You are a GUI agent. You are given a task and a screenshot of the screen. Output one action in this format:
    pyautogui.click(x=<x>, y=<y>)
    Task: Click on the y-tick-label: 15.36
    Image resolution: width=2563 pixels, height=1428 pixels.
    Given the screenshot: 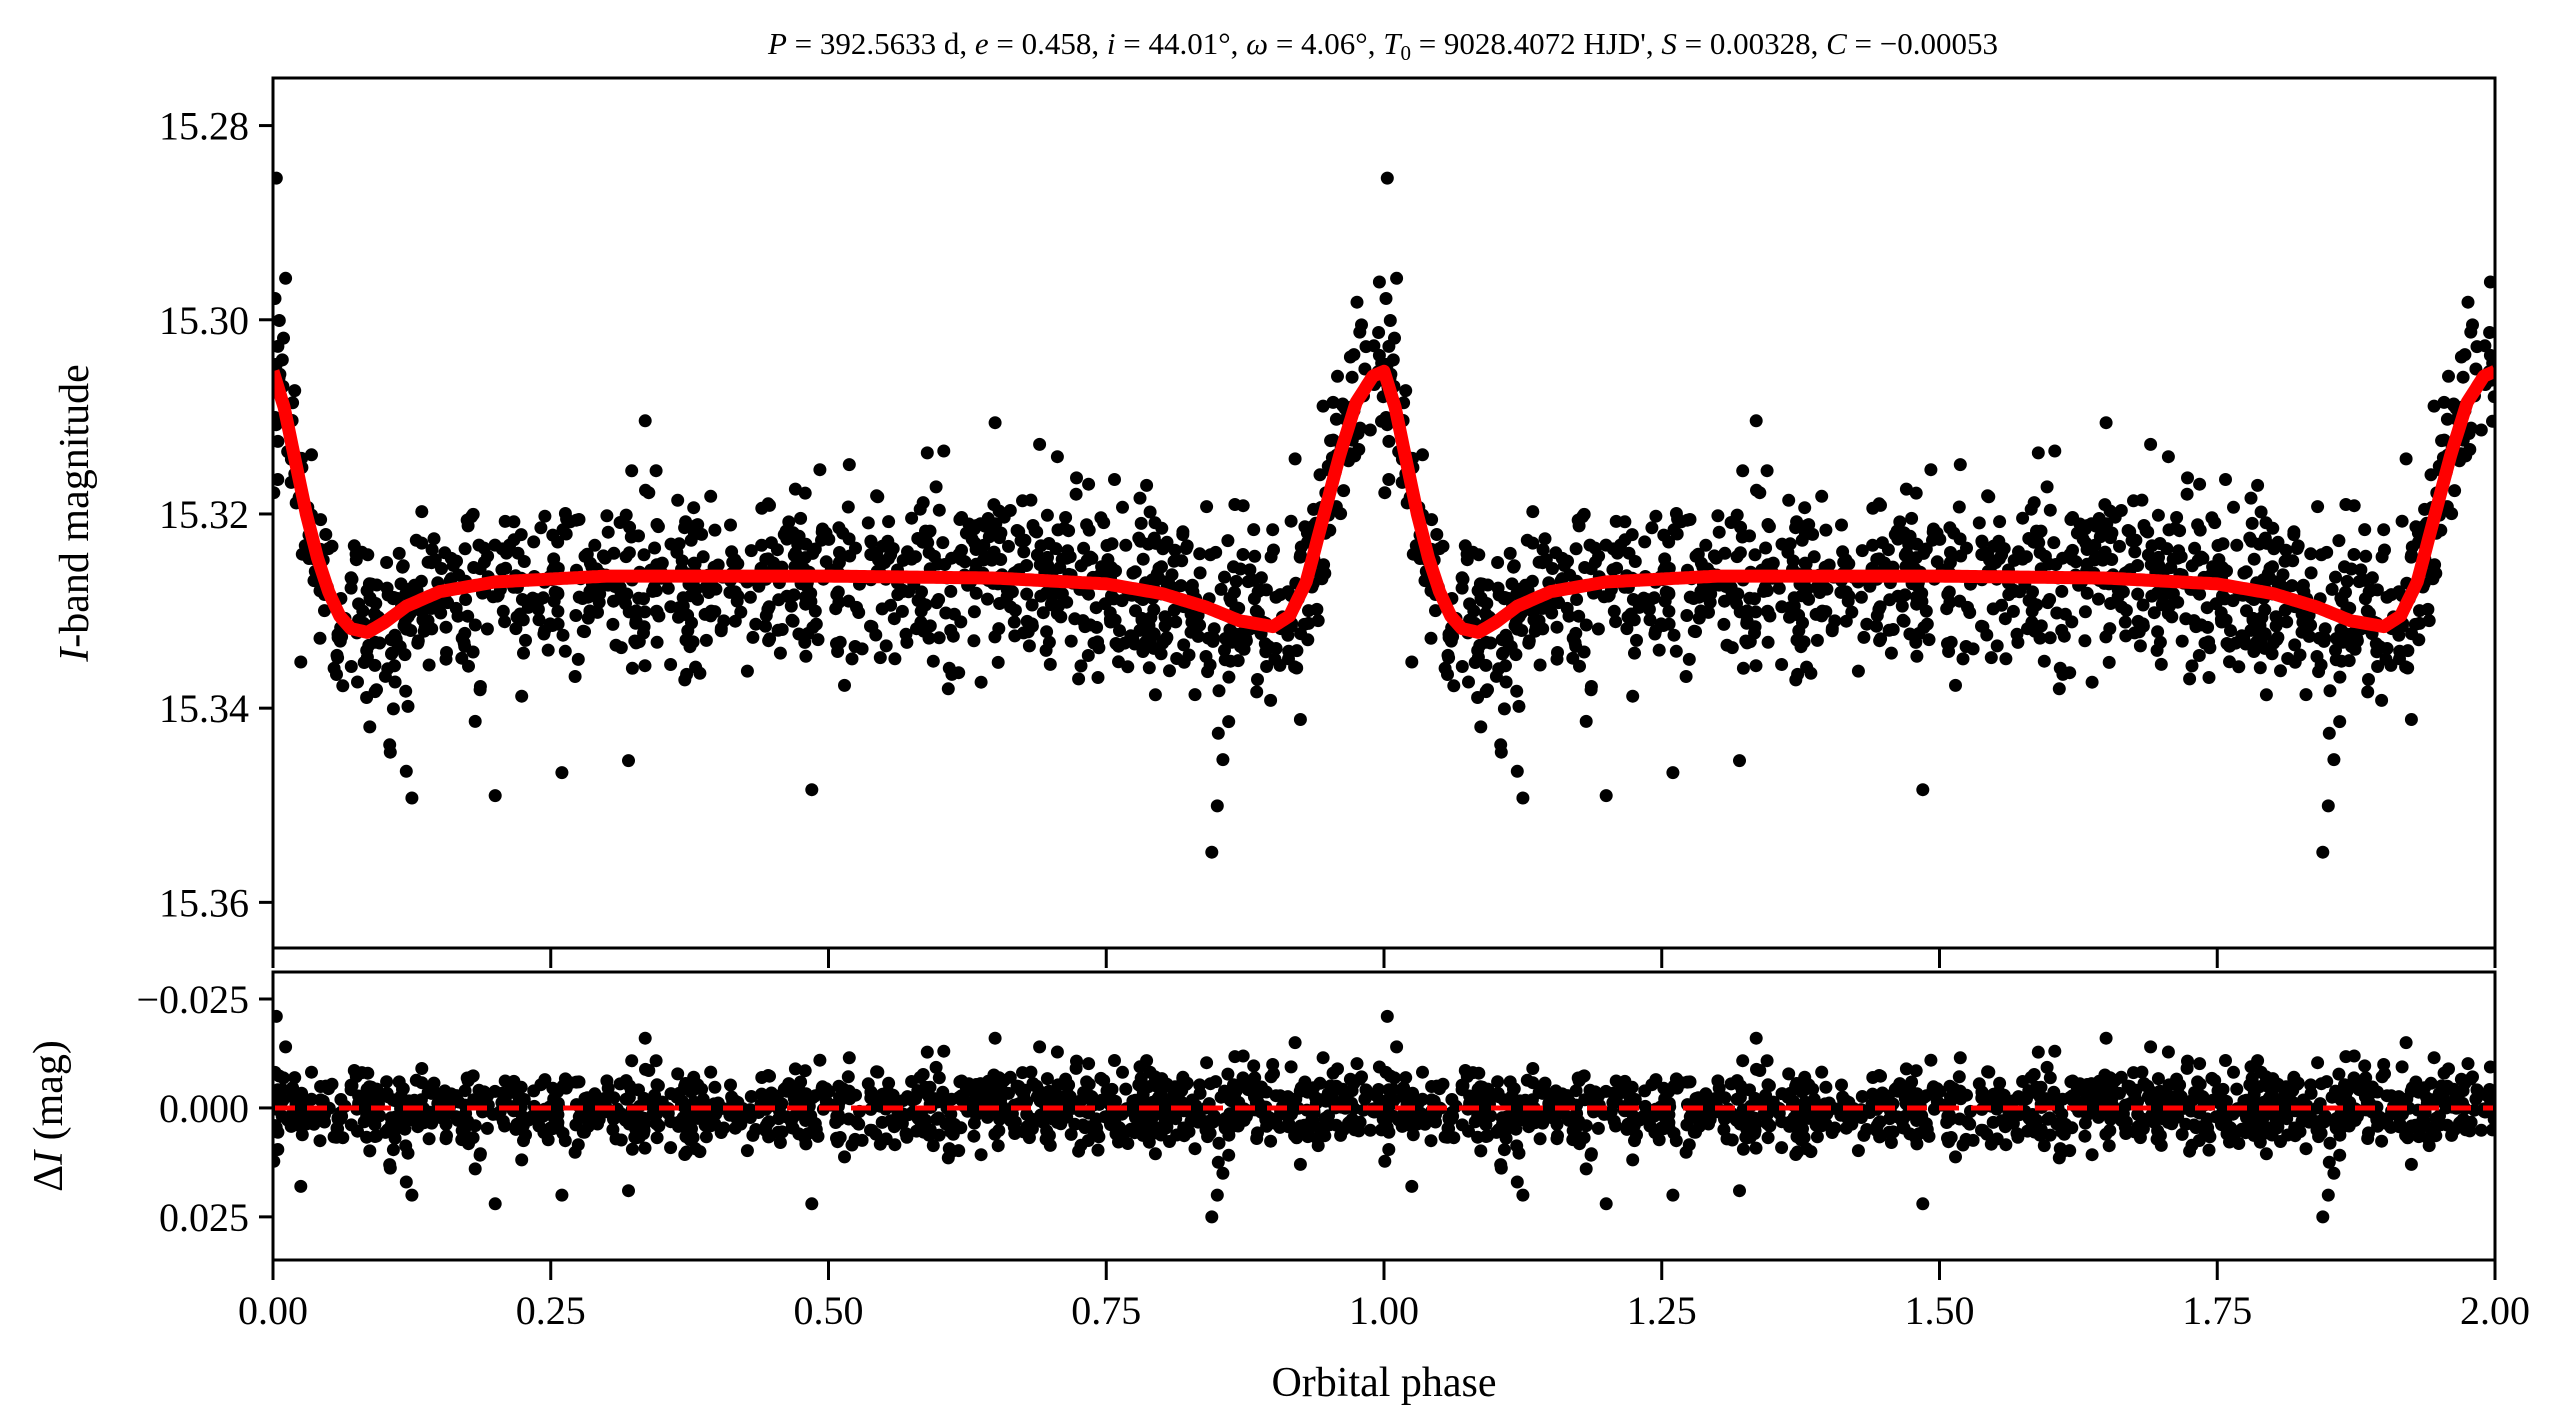 What is the action you would take?
    pyautogui.click(x=204, y=902)
    